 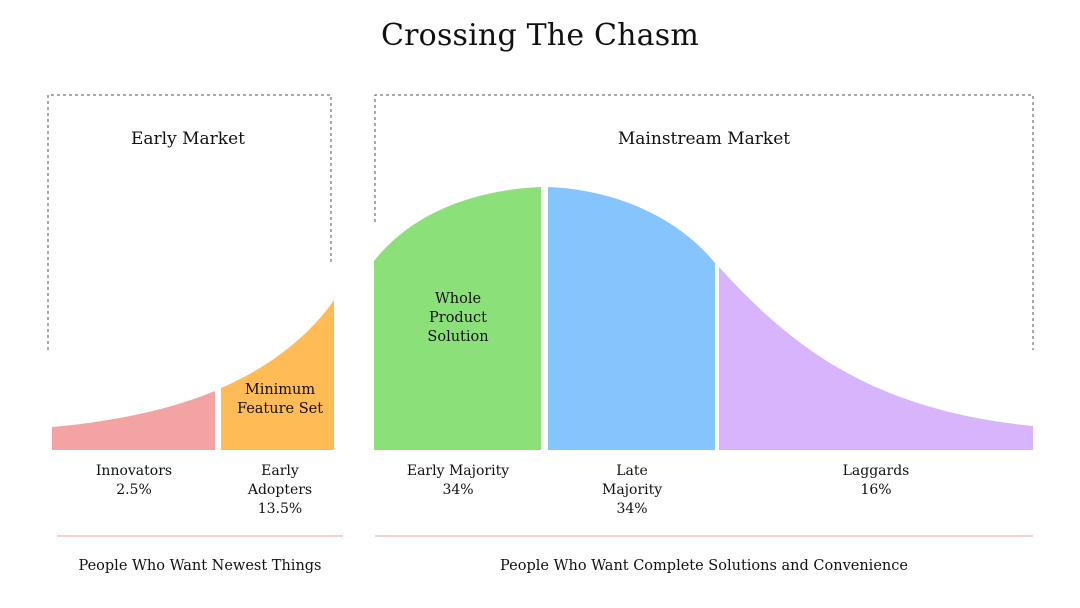 I want to click on segment-name: Innovators, so click(x=134, y=471).